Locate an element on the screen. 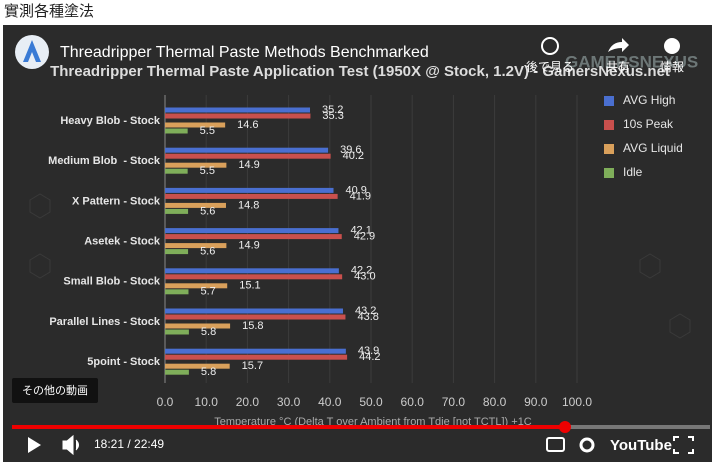 This screenshot has width=720, height=472. youtube-logo: YouTube is located at coordinates (641, 445).